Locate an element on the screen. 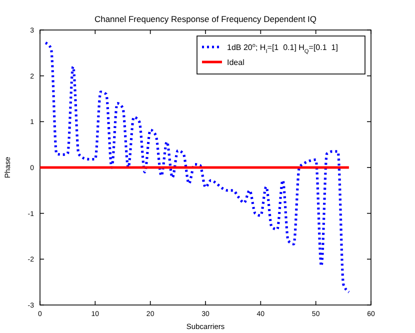 This screenshot has width=415, height=333. legend-label: 1dB 20$^{o}$; H$_{I}$=[1 0.1] H$_{Q}$=[0.1 1] is located at coordinates (282, 49).